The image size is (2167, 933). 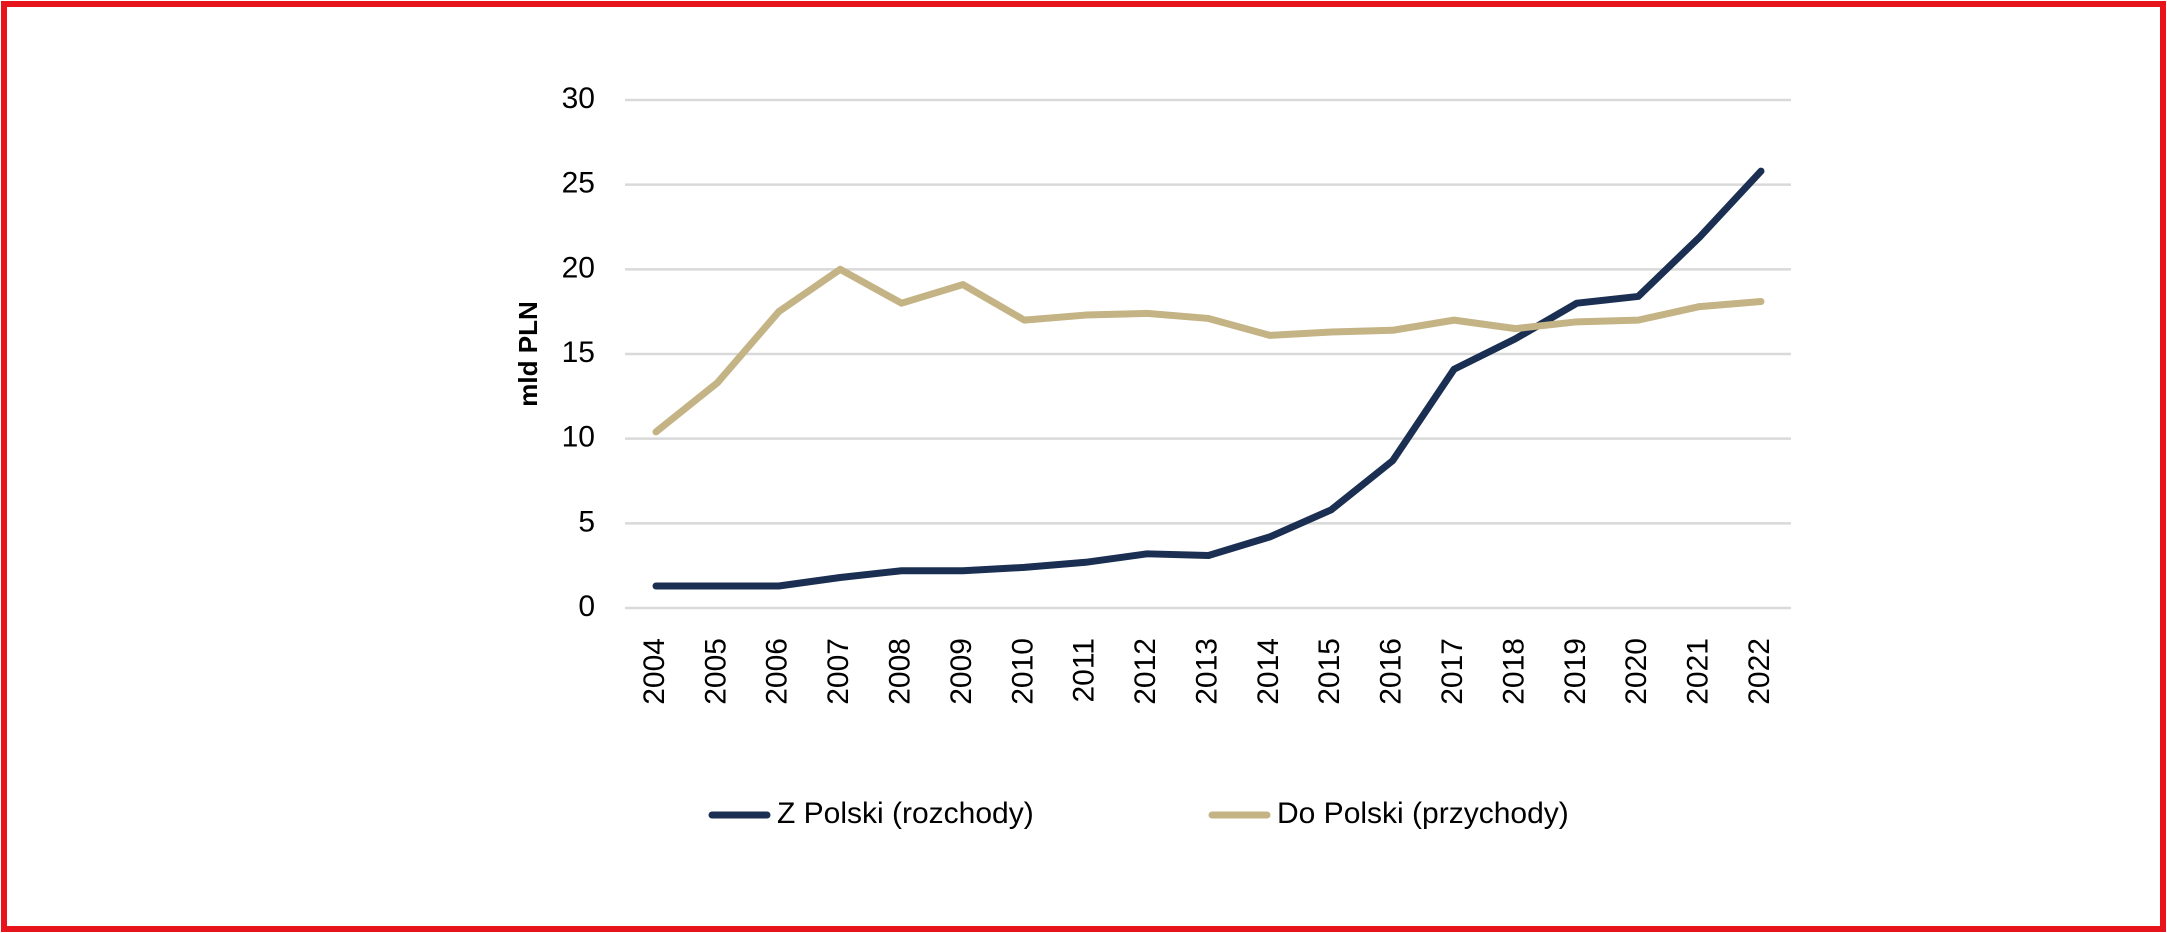 What do you see at coordinates (1391, 671) in the screenshot?
I see `x-tick-label: 2016` at bounding box center [1391, 671].